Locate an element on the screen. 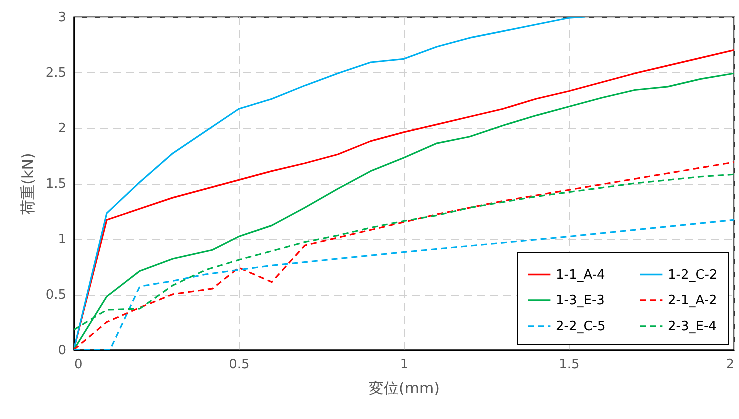  y-tick-label: 0 is located at coordinates (62, 351).